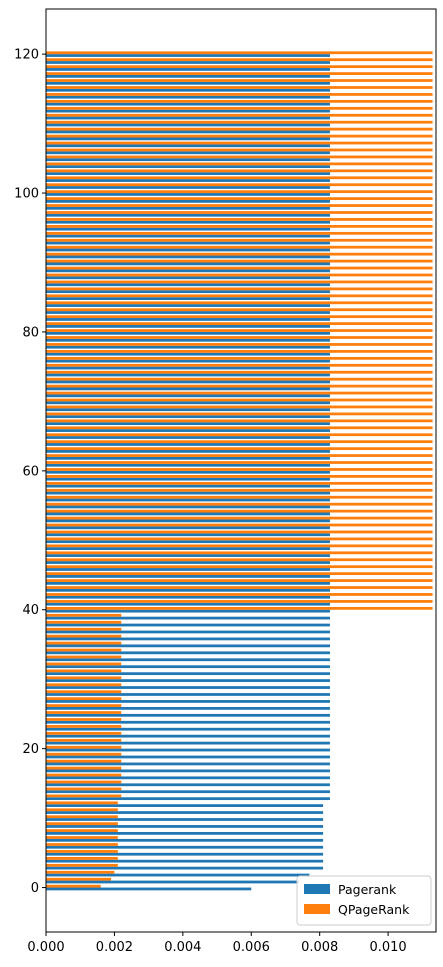 The width and height of the screenshot is (443, 967). I want to click on legend-box, so click(364, 900).